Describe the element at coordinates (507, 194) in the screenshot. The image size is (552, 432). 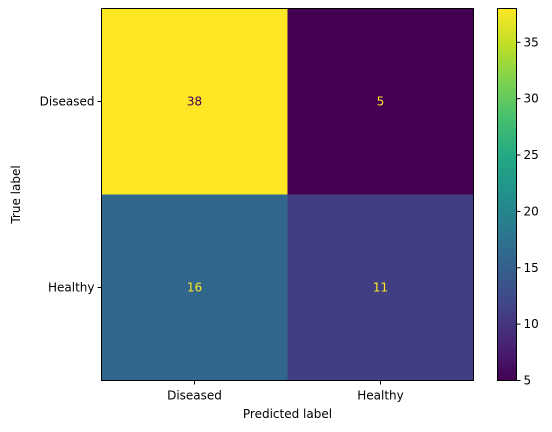
I see `colorbar` at that location.